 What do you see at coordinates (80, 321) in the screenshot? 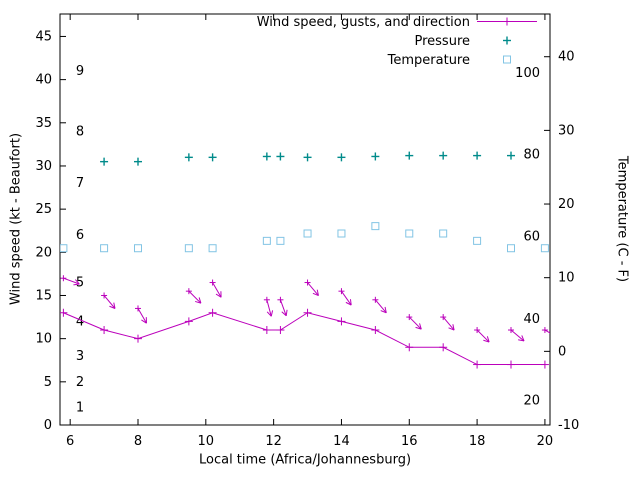
I see `svg-text: 4` at bounding box center [80, 321].